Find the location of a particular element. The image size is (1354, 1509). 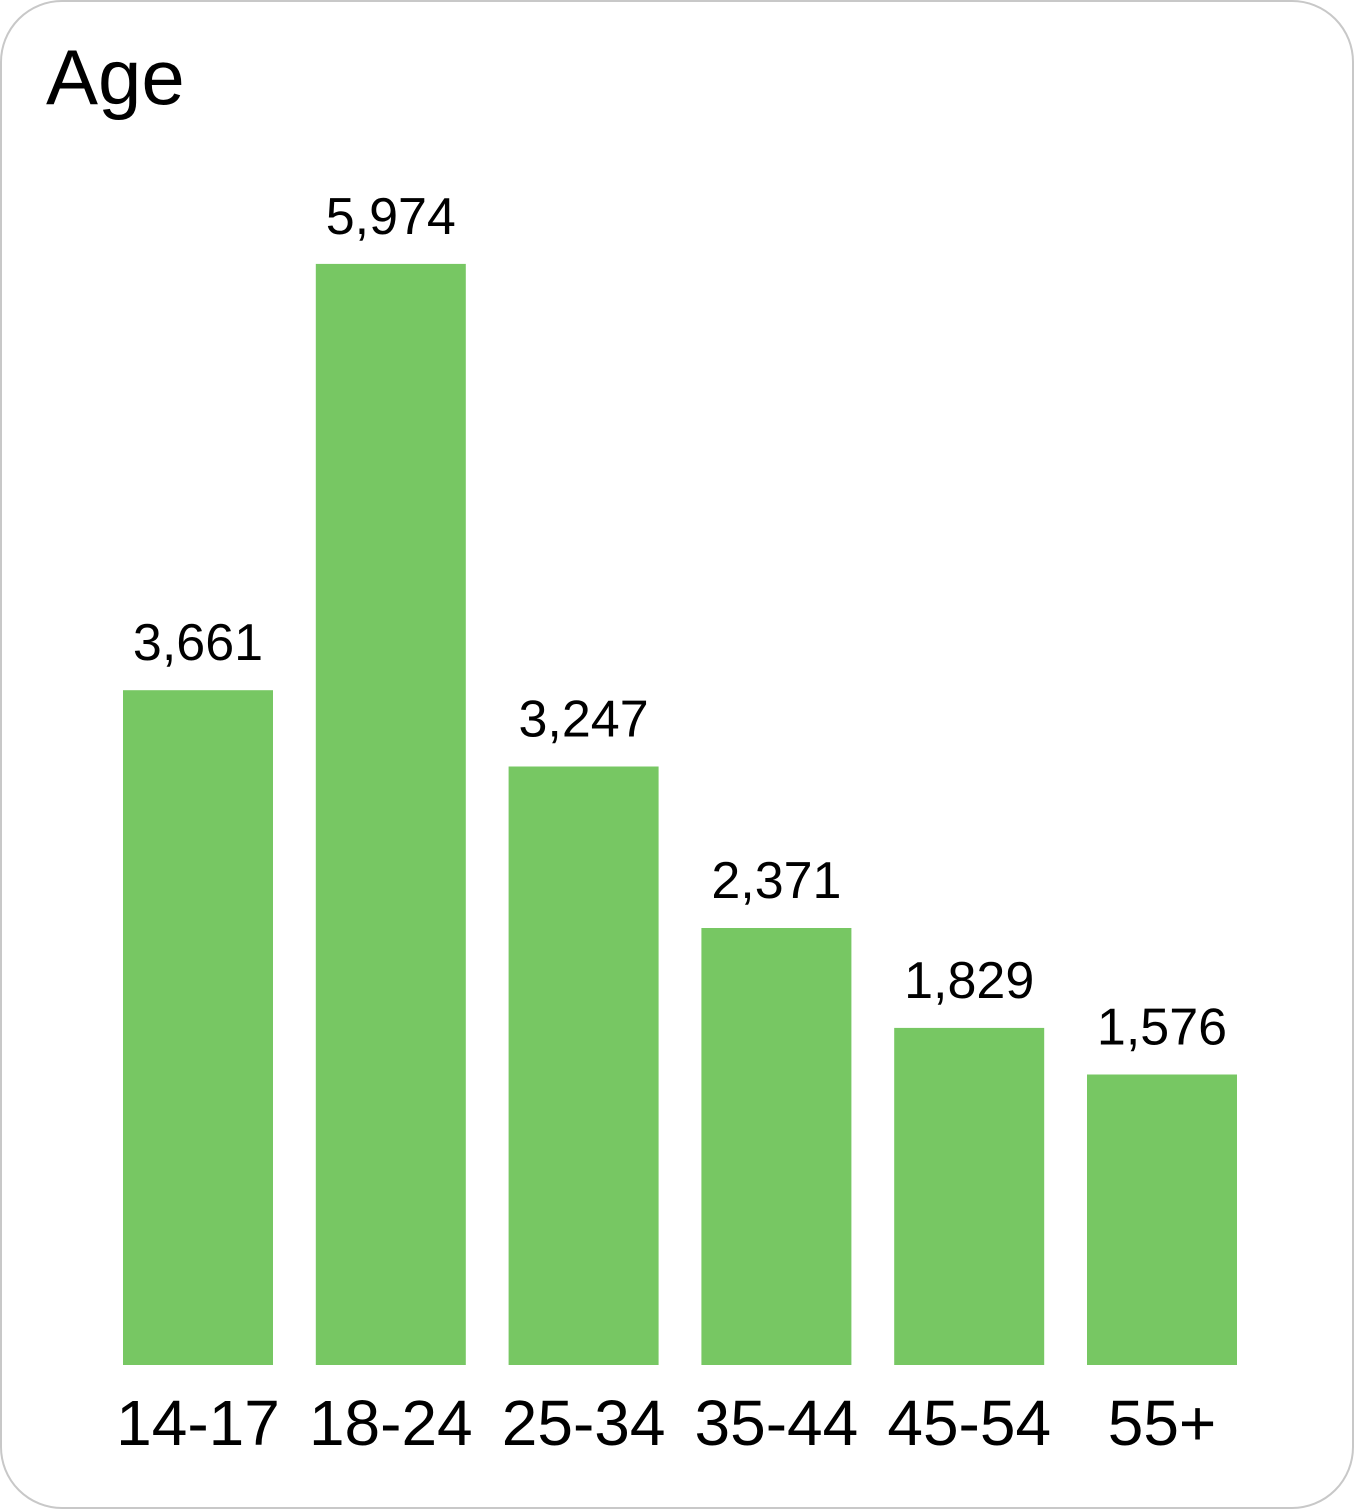

value-label-14-17: 3,661 is located at coordinates (198, 643).